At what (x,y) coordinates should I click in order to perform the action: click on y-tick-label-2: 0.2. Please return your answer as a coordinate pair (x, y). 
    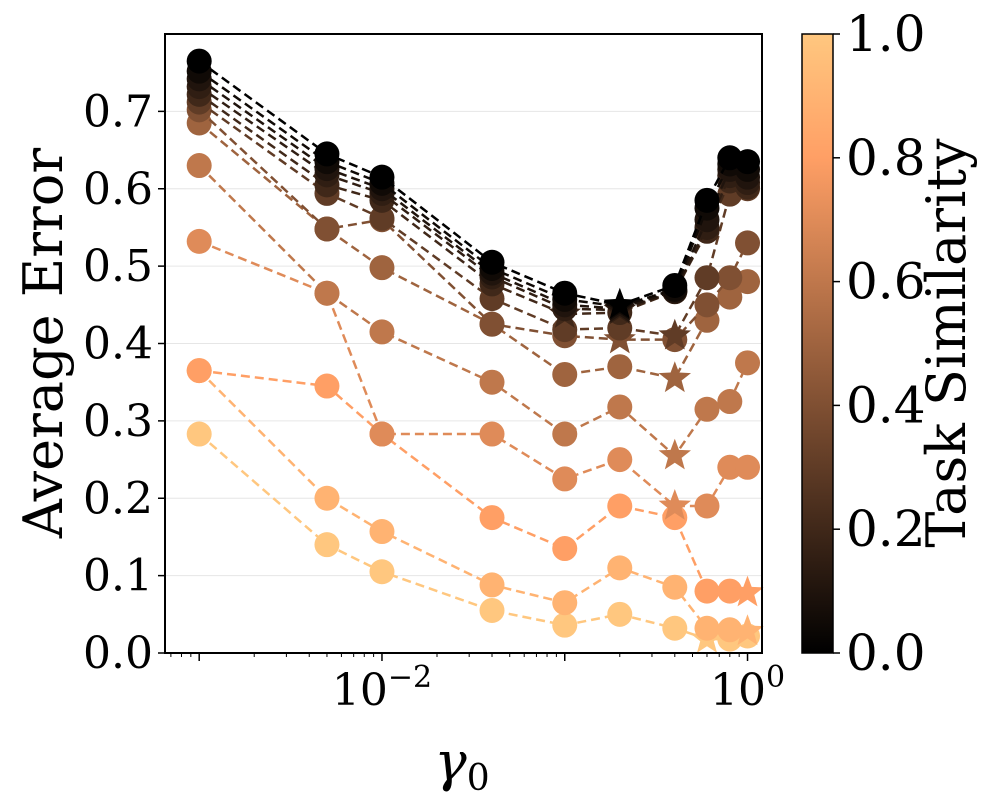
    Looking at the image, I should click on (118, 498).